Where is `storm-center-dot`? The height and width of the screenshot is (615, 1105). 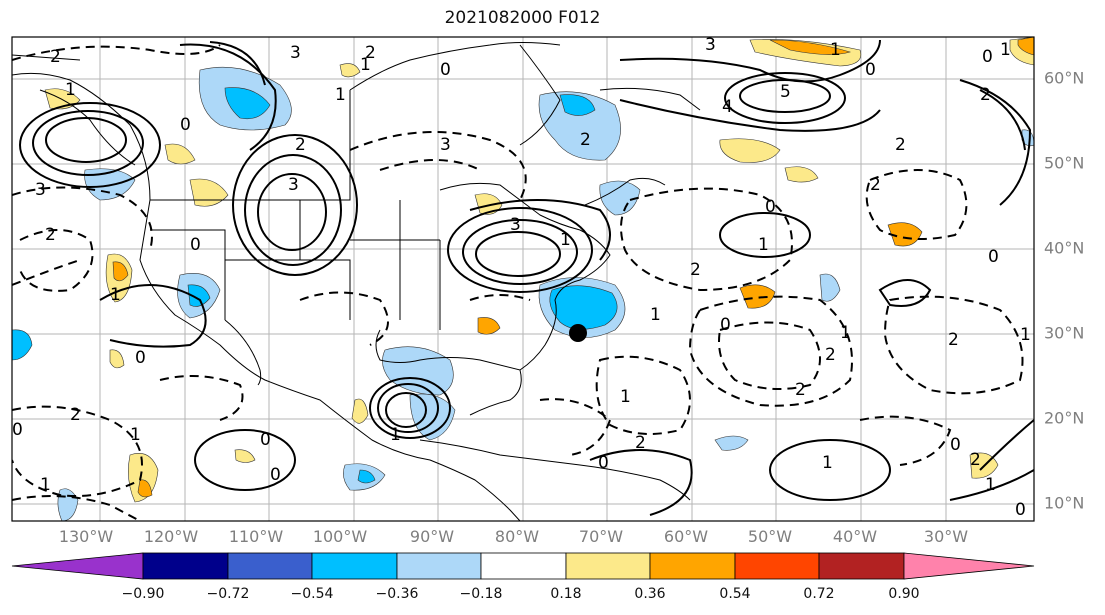 storm-center-dot is located at coordinates (578, 333).